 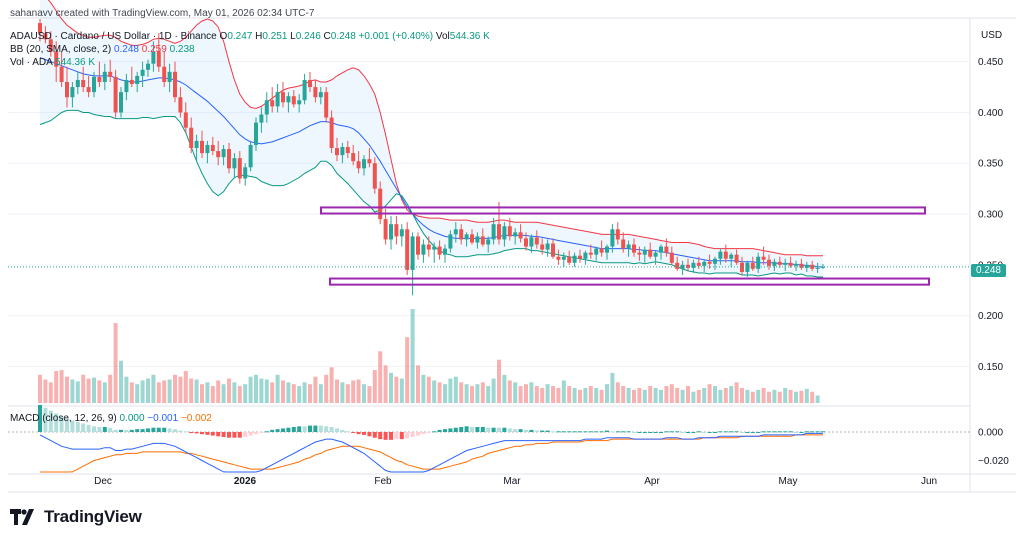 What do you see at coordinates (93, 516) in the screenshot?
I see `brand-name: TradingView` at bounding box center [93, 516].